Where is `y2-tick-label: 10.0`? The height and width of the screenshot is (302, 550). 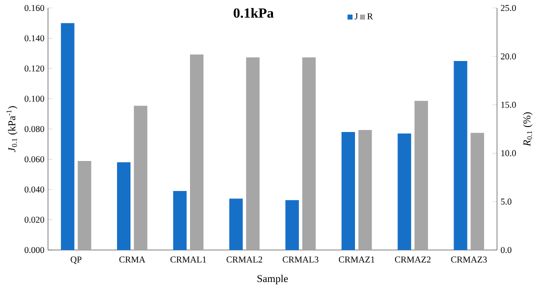
y2-tick-label: 10.0 is located at coordinates (508, 153).